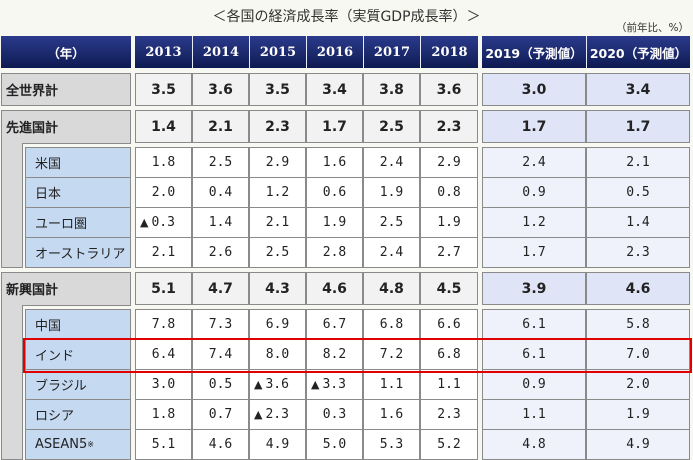  Describe the element at coordinates (638, 354) in the screenshot. I see `value-cell: 7.0` at that location.